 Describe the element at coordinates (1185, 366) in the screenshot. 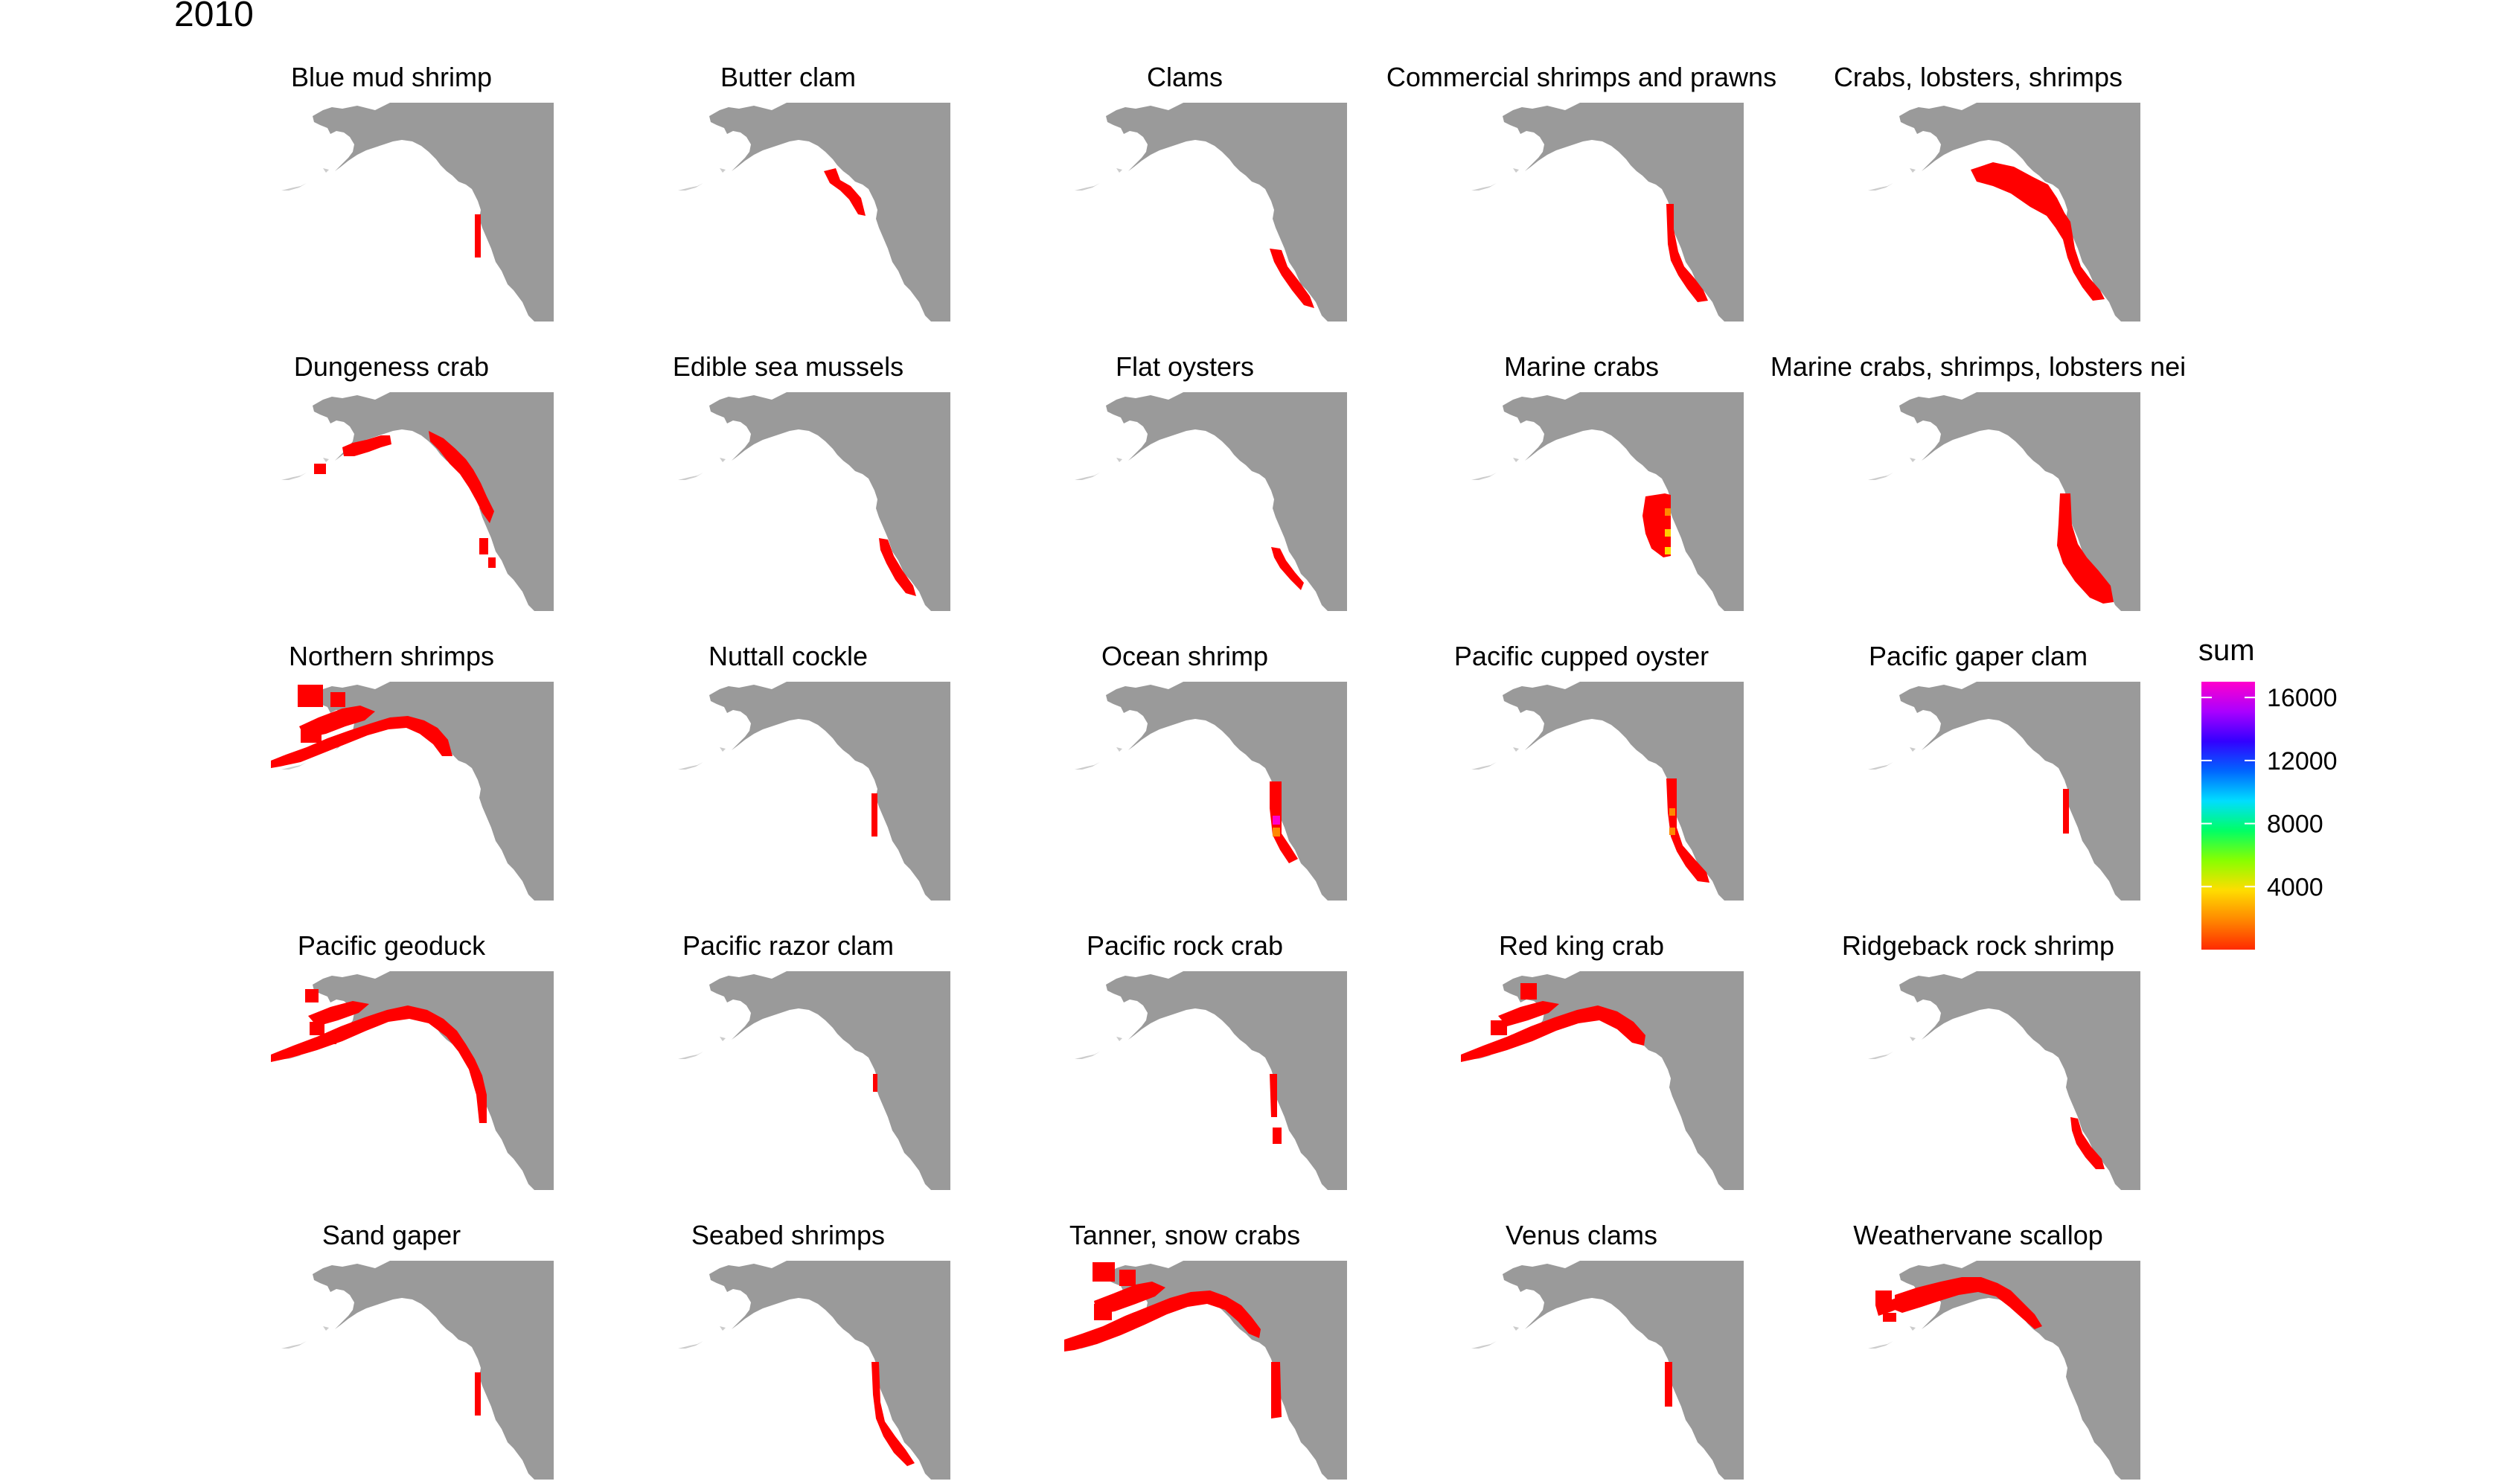

I see `facet-label: Flat oysters` at that location.